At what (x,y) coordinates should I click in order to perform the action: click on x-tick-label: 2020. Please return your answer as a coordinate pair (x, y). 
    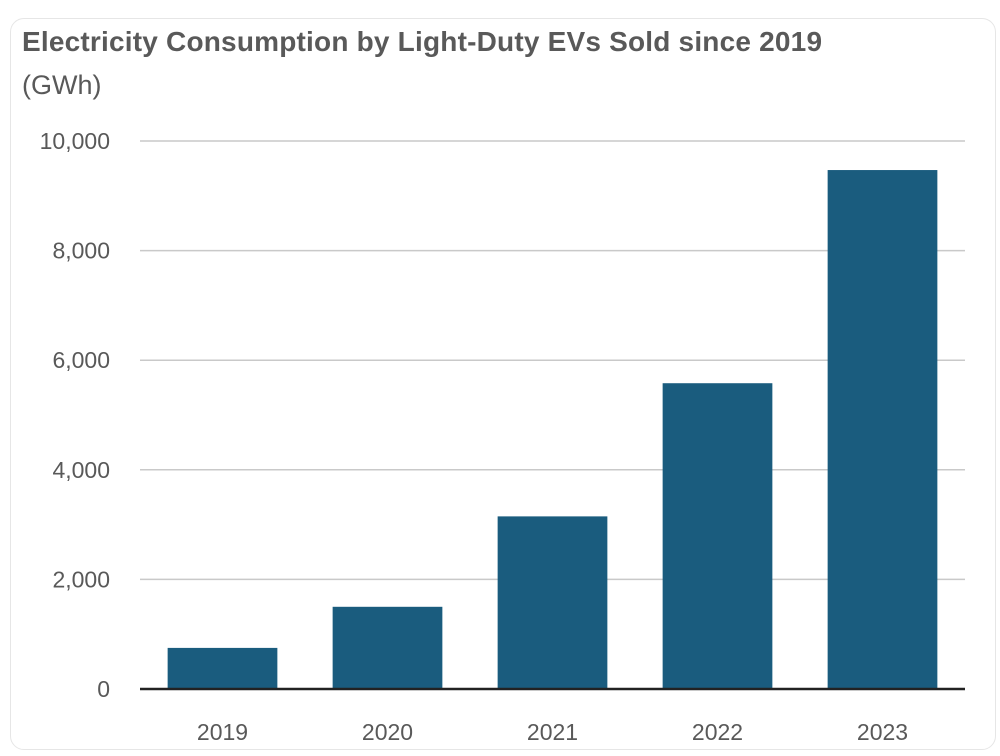
    Looking at the image, I should click on (387, 732).